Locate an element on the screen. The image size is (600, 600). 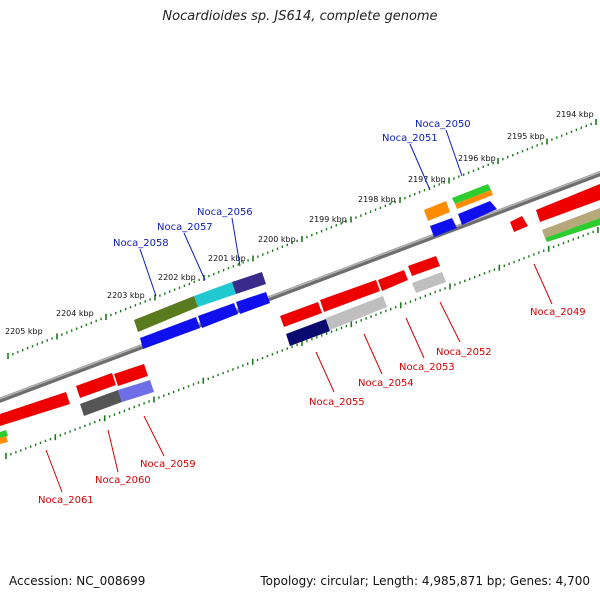
gene-label-noca-2050: Noca_2050 is located at coordinates (443, 124).